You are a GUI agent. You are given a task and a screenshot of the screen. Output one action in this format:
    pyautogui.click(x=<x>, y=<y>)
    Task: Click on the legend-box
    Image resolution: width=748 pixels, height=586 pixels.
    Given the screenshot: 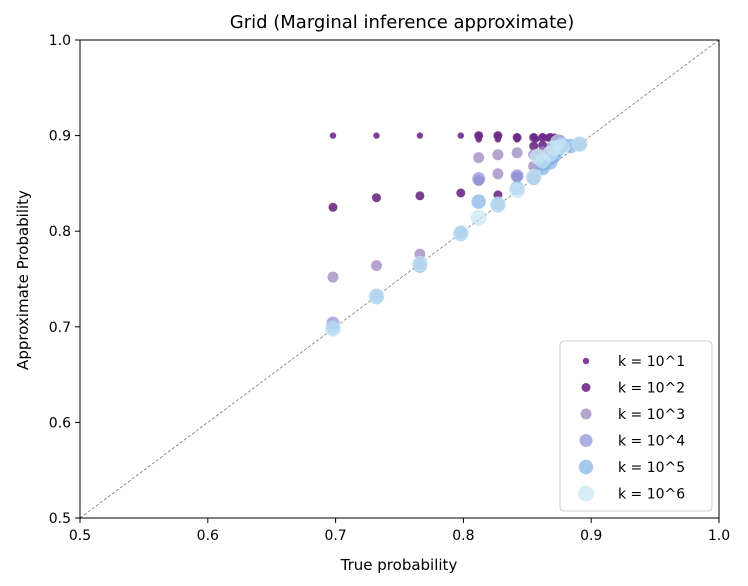 What is the action you would take?
    pyautogui.click(x=636, y=426)
    